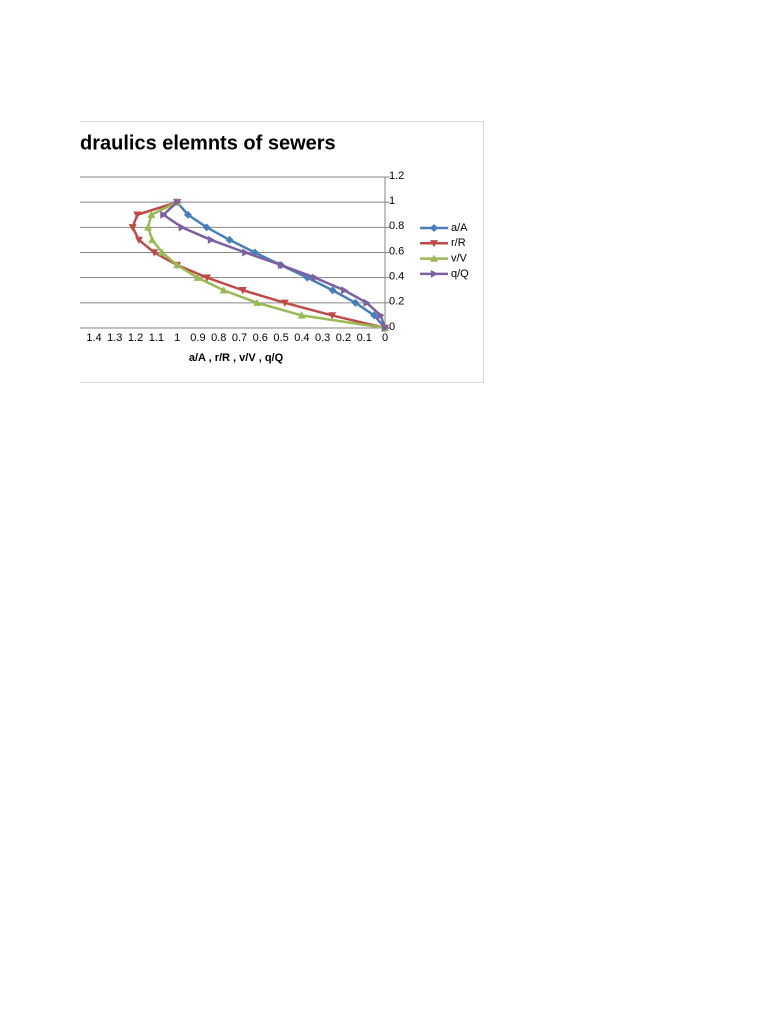 The width and height of the screenshot is (768, 1024). Describe the element at coordinates (239, 338) in the screenshot. I see `x-tick-label: 0.7` at that location.